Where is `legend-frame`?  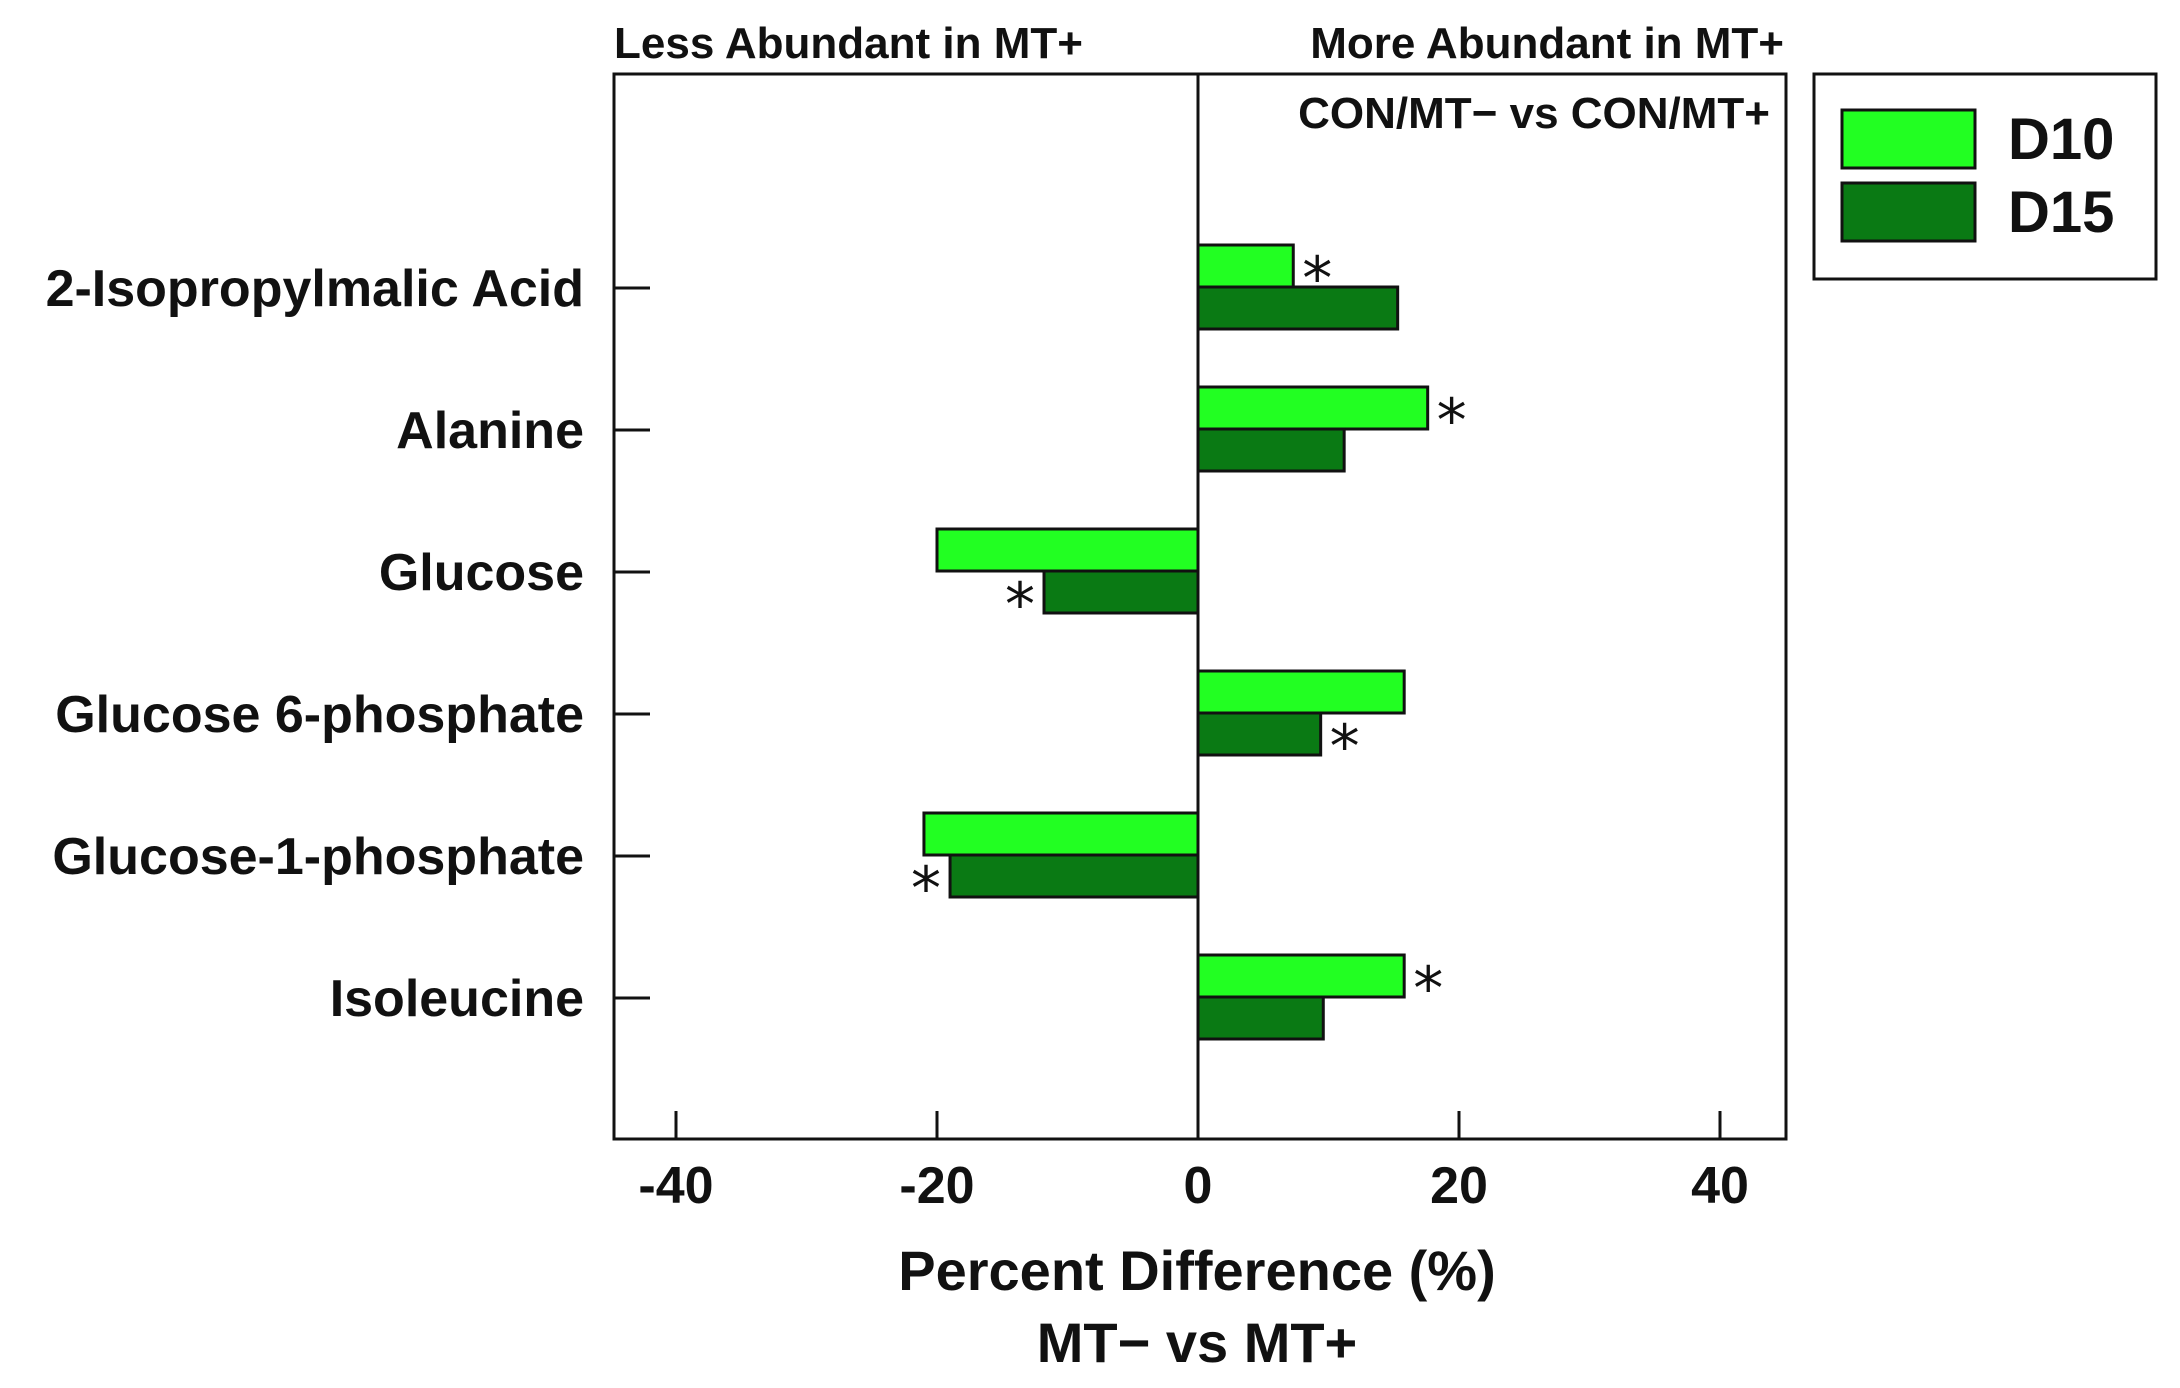 legend-frame is located at coordinates (1985, 176).